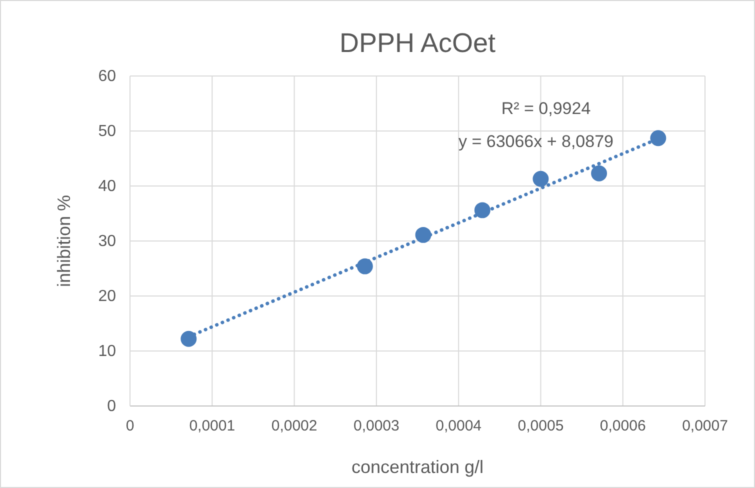  I want to click on y-tick-label: 20, so click(107, 297).